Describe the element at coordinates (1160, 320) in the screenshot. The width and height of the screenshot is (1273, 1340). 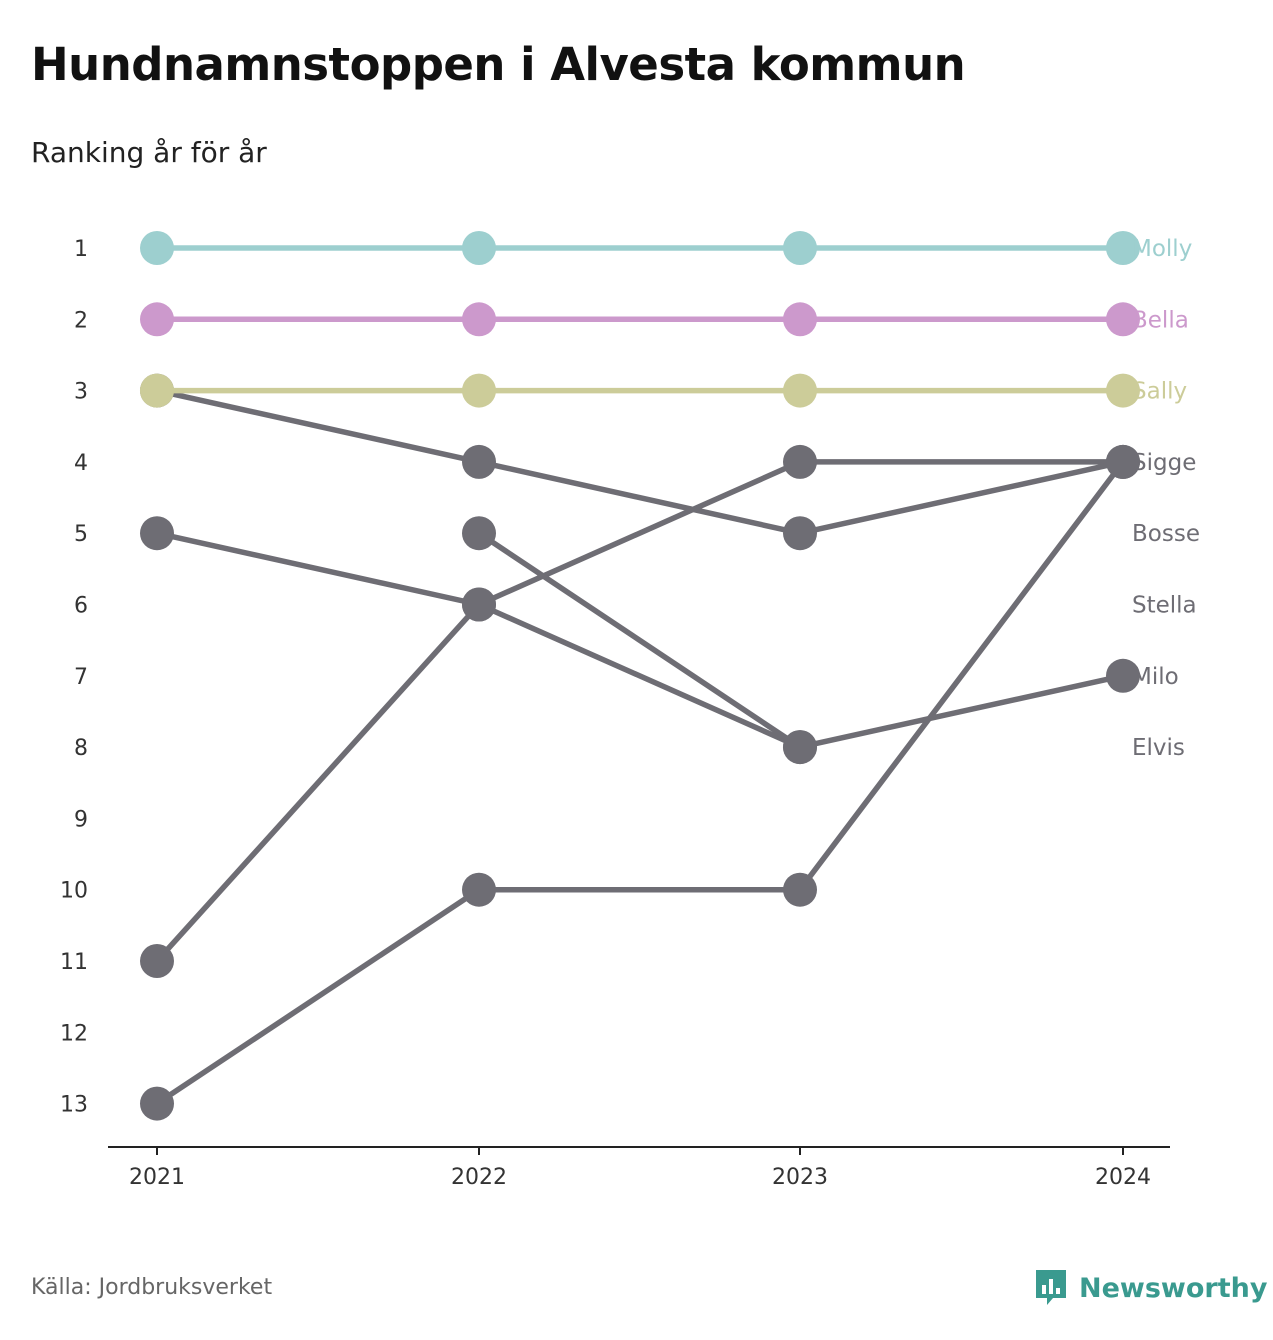
I see `series-label-bella: Bella` at that location.